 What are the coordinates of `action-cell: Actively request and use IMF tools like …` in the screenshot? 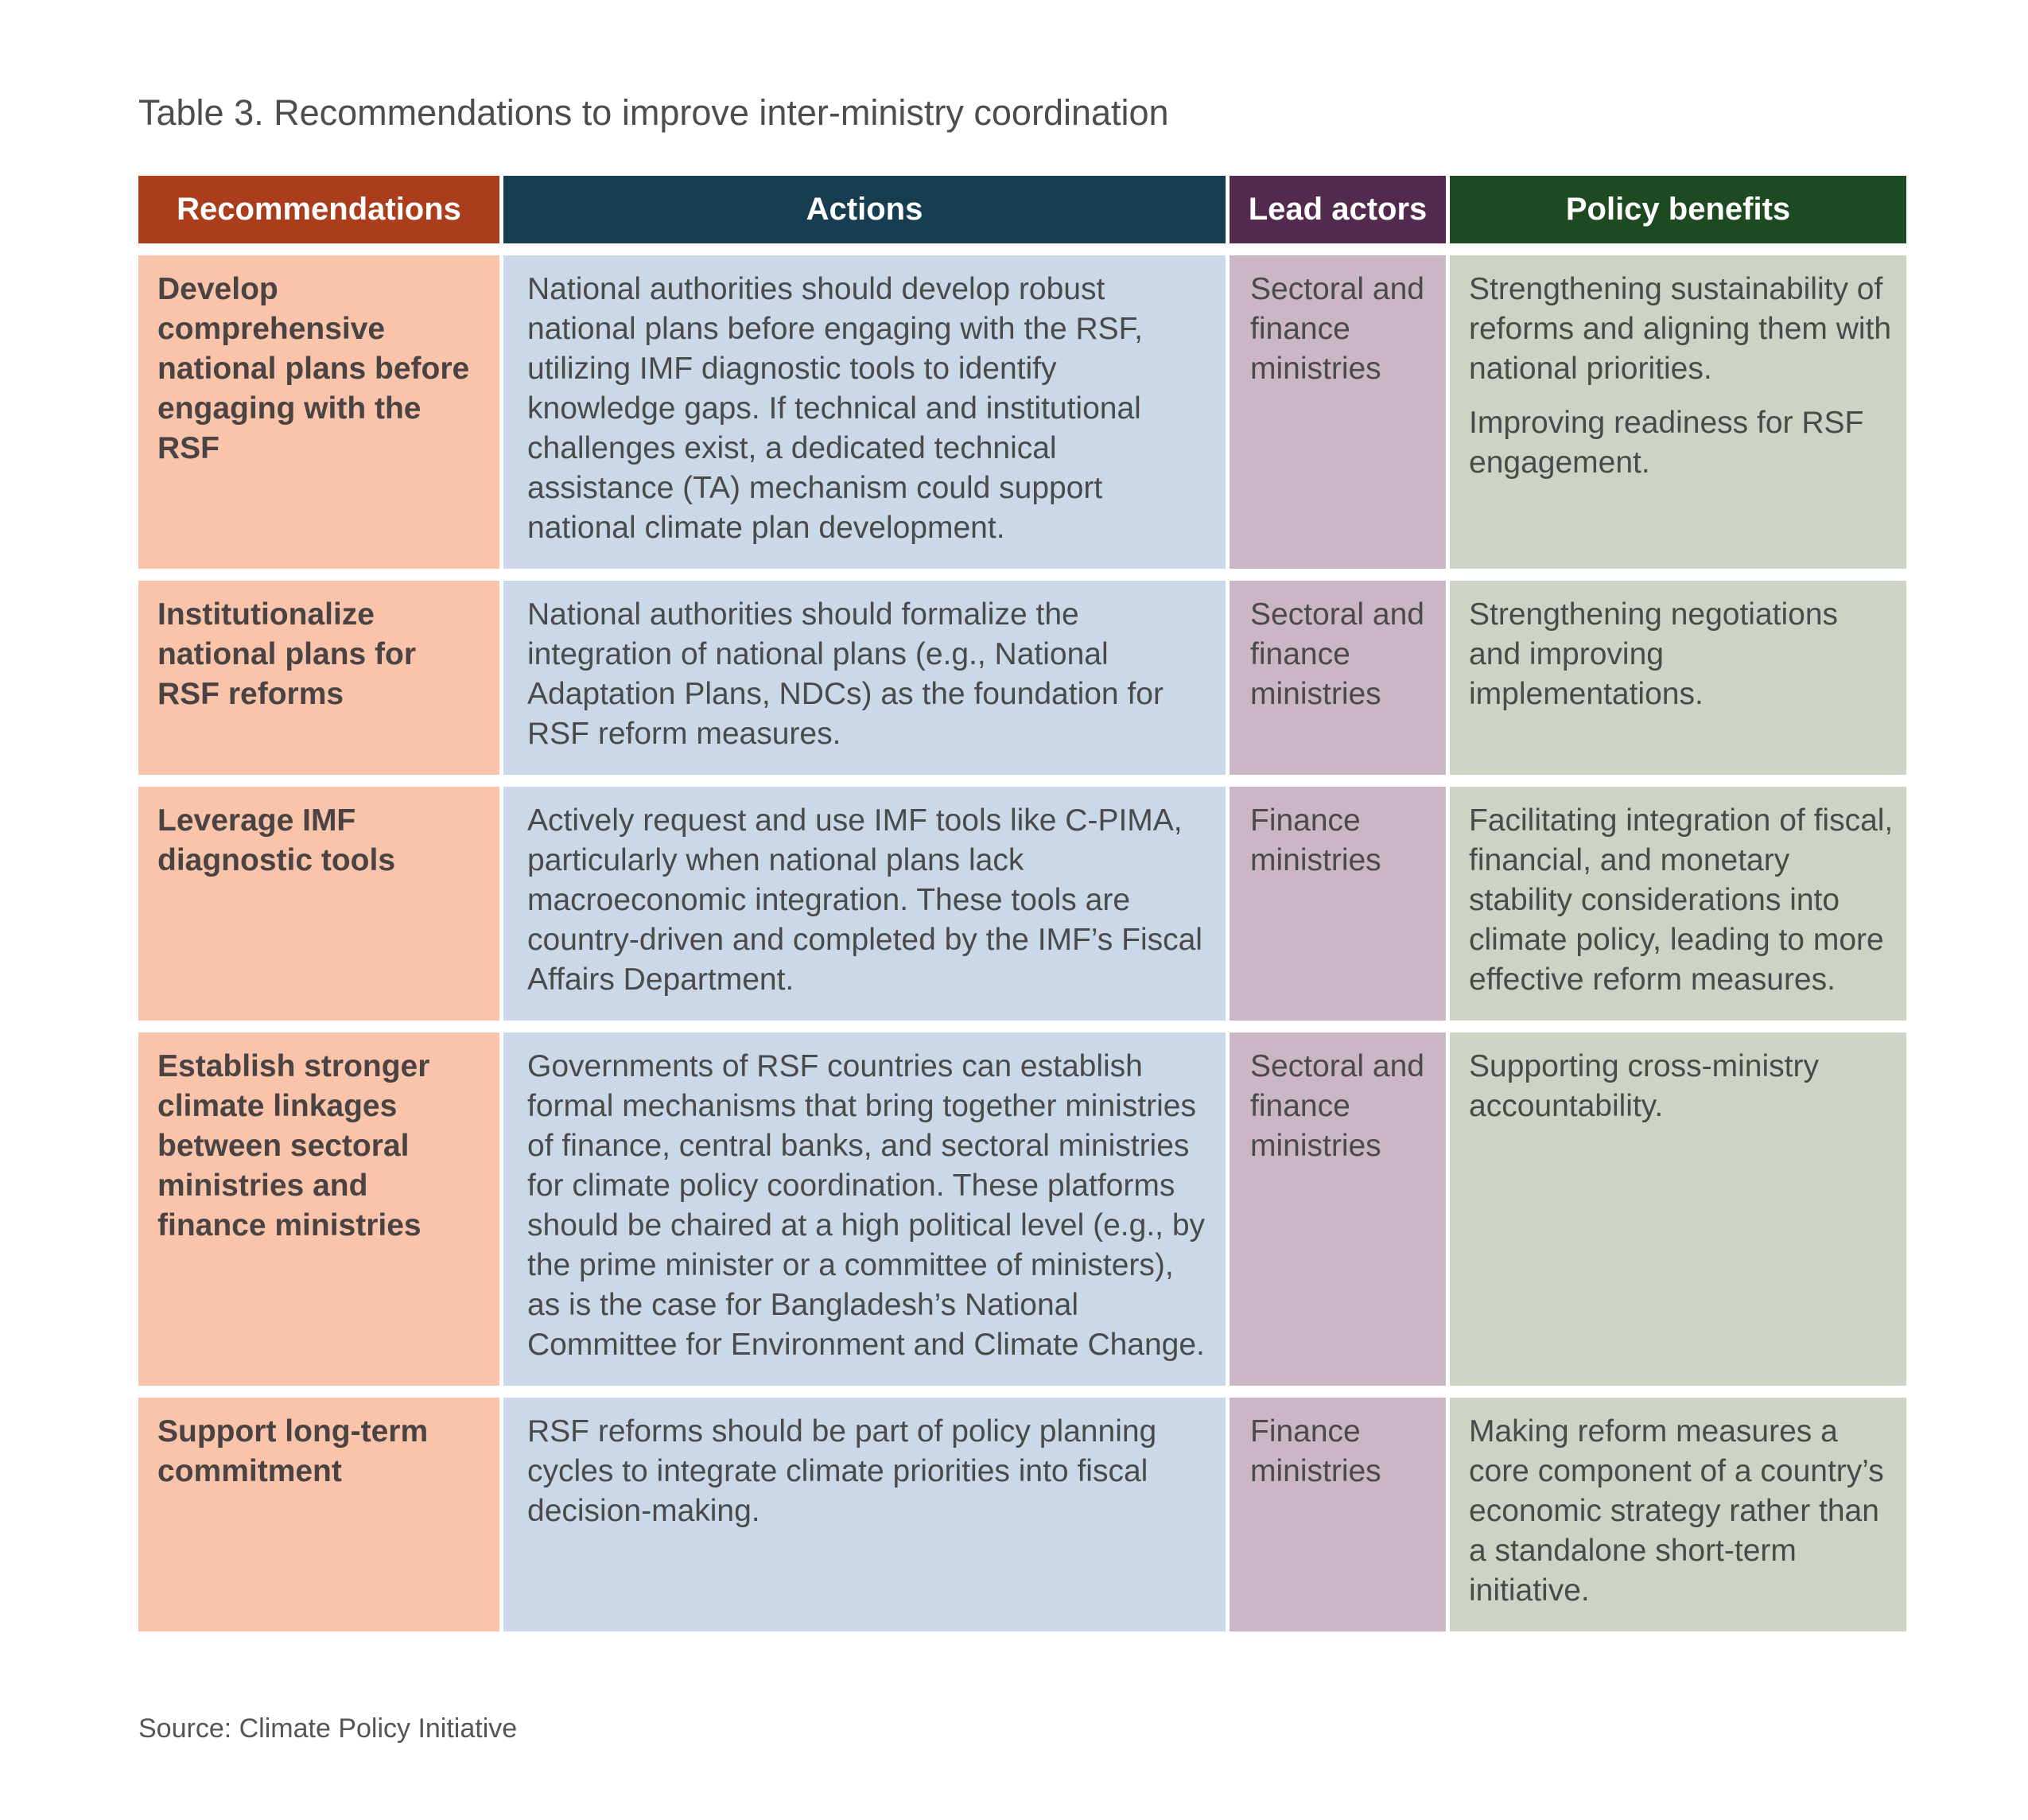 It's located at (865, 904).